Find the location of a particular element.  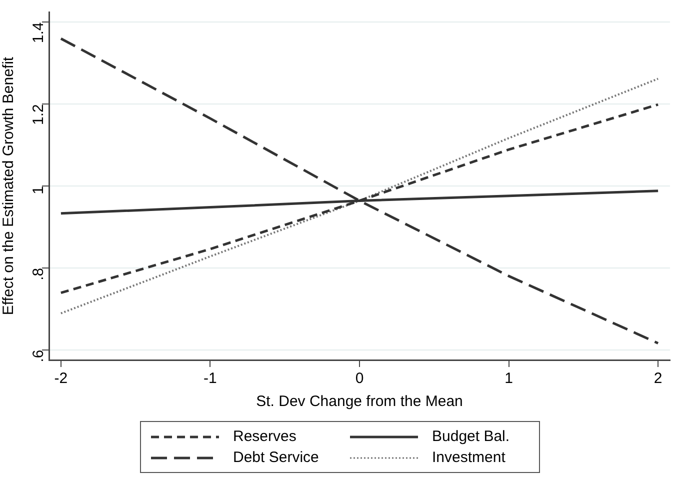

legend-label: Investment is located at coordinates (469, 457).